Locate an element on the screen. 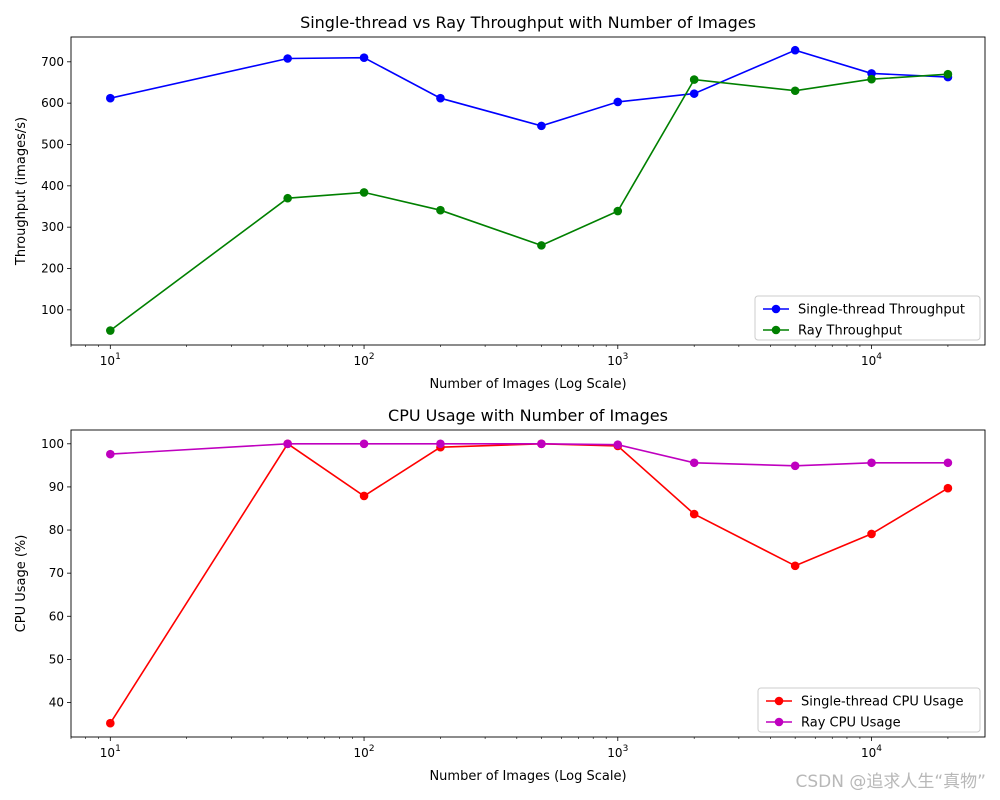 The height and width of the screenshot is (800, 1000). y-tick-label: 600 is located at coordinates (52, 103).